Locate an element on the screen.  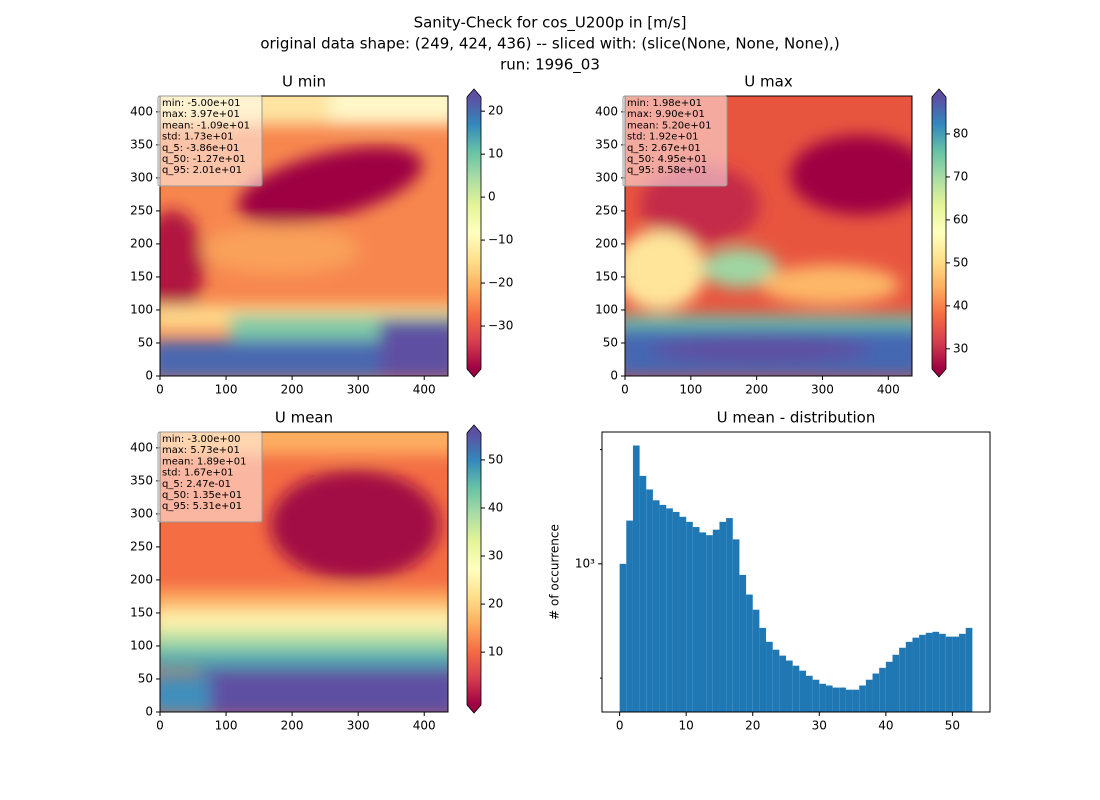
plot-title: U mean - distribution is located at coordinates (796, 418).